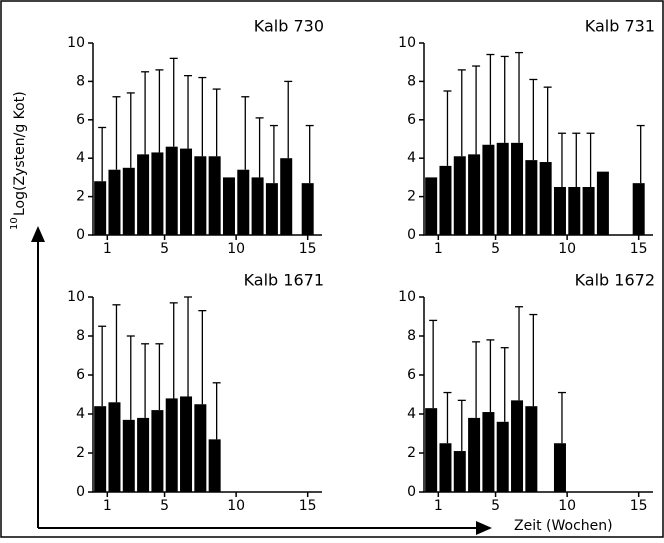  I want to click on panel-title: Kalb 1671, so click(284, 280).